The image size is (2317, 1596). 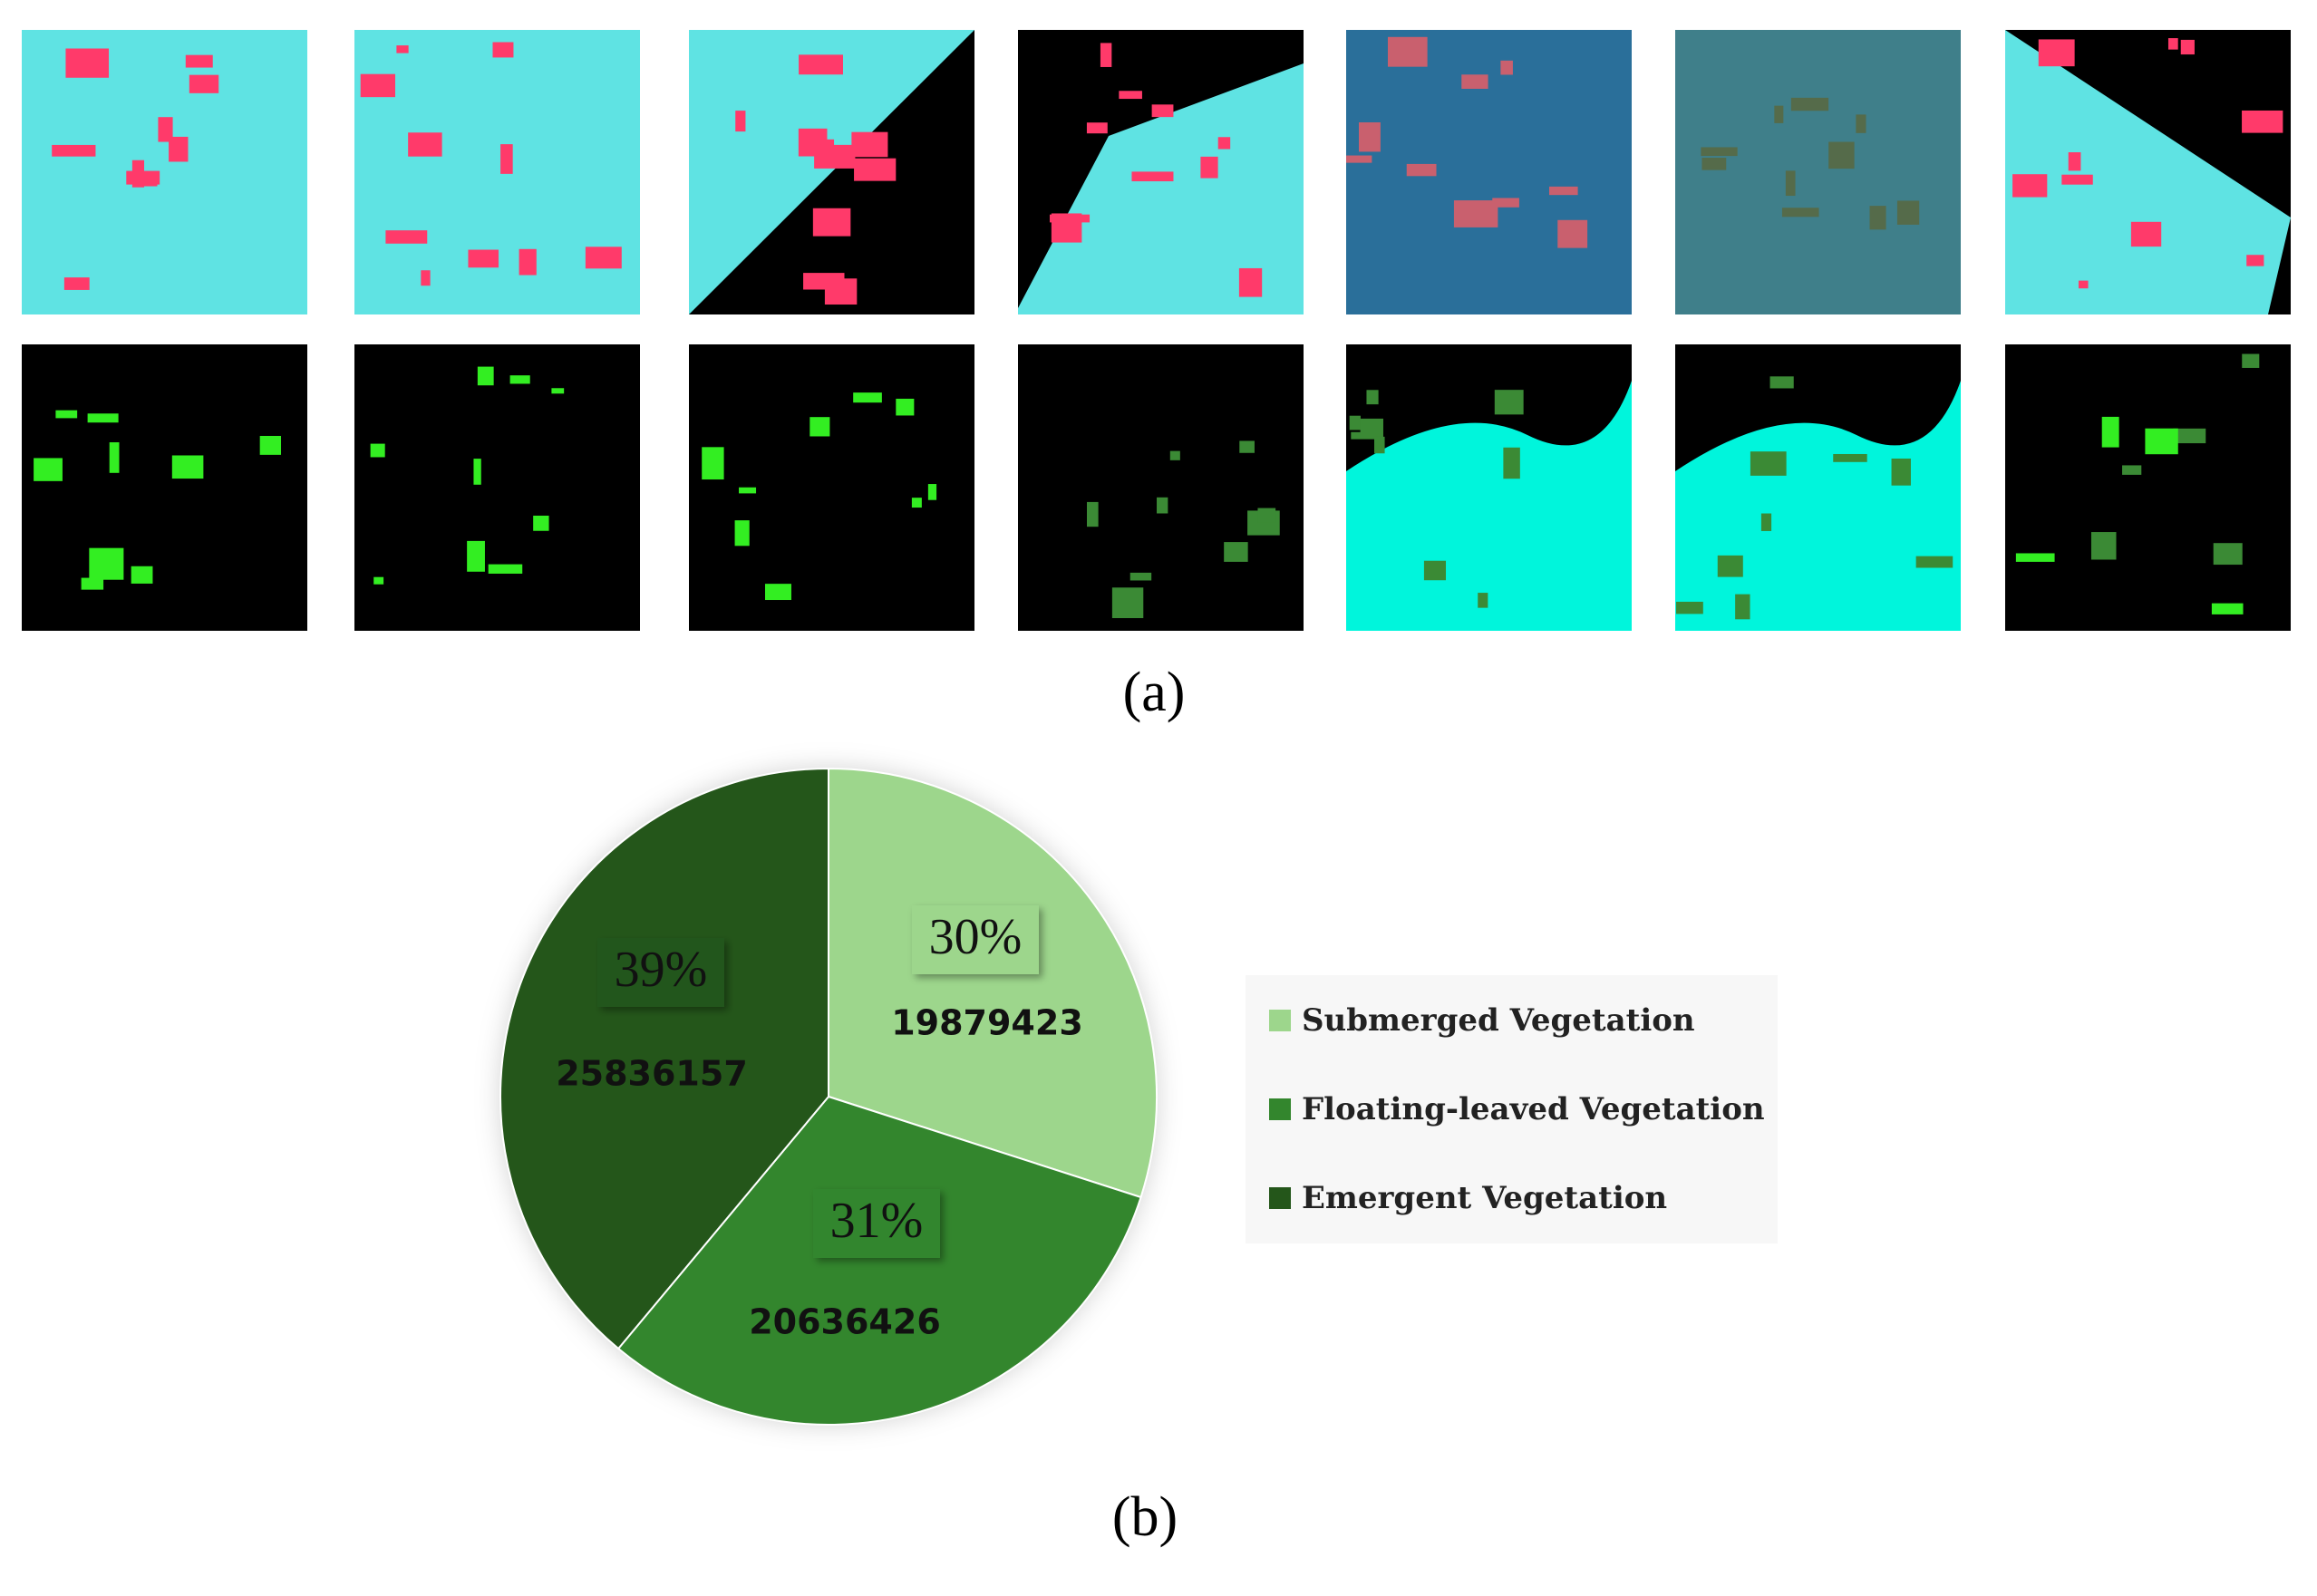 I want to click on value-label: 20636426, so click(x=845, y=1322).